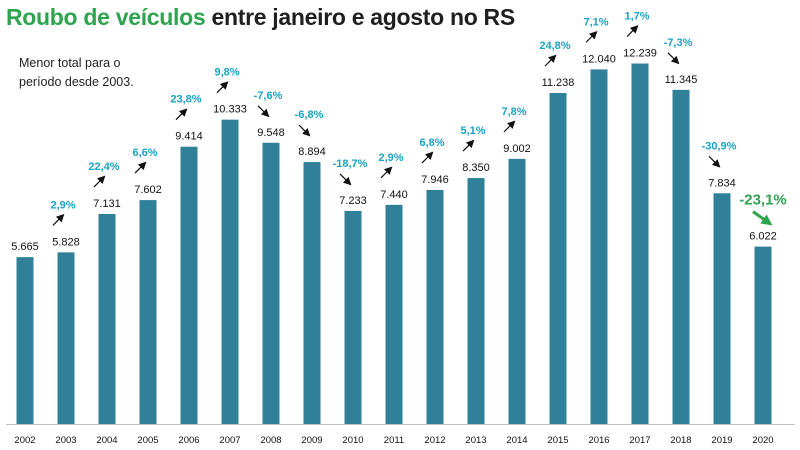 The image size is (800, 450). What do you see at coordinates (557, 440) in the screenshot?
I see `x-tick-label: 2015` at bounding box center [557, 440].